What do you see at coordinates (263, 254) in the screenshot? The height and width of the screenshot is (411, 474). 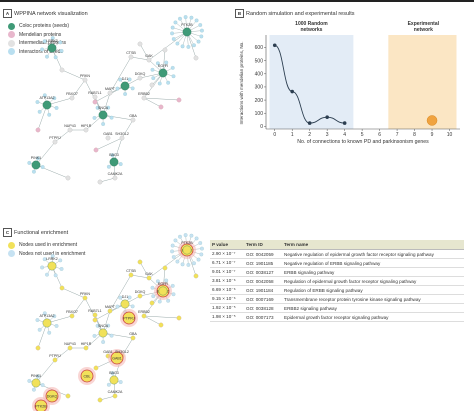 I see `cell-term-id: GO: 0042059` at bounding box center [263, 254].